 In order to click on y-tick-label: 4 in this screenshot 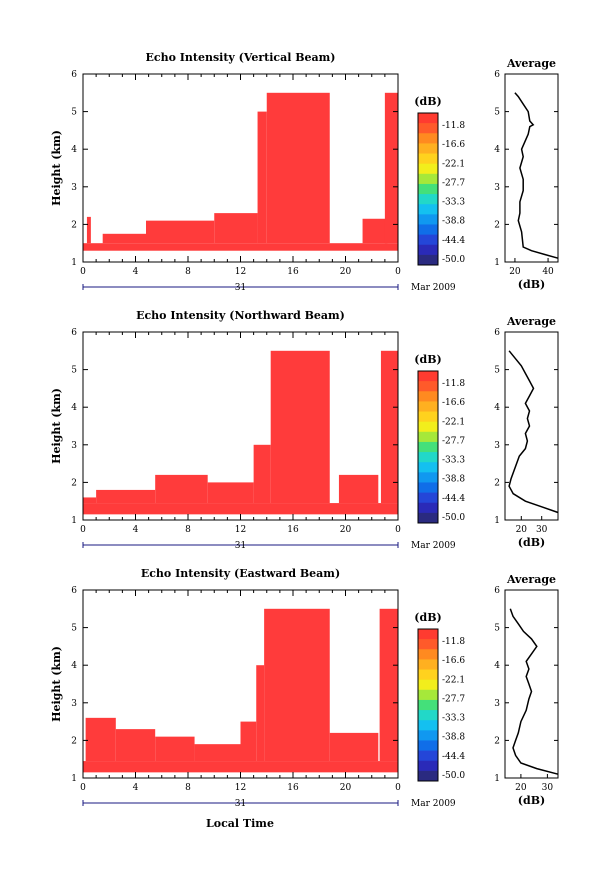, I will do `click(74, 666)`.